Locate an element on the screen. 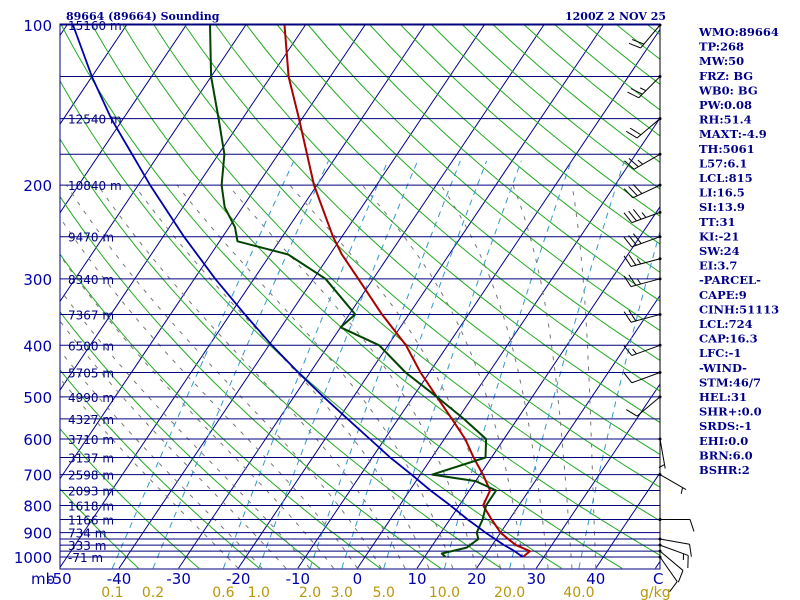  index-entry: TT:31 is located at coordinates (717, 222).